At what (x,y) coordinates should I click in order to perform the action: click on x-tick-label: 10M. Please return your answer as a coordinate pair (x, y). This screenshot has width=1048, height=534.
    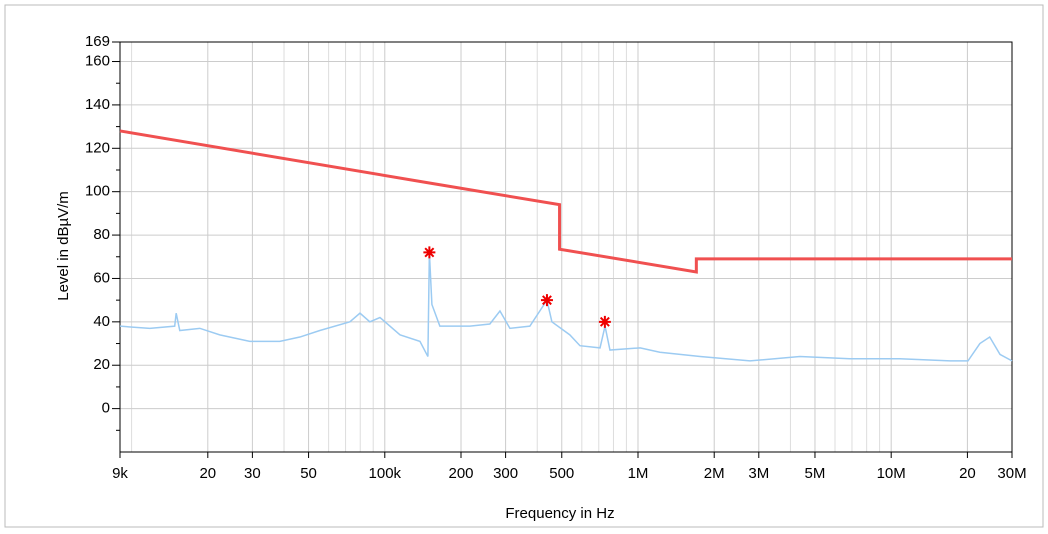
    Looking at the image, I should click on (891, 473).